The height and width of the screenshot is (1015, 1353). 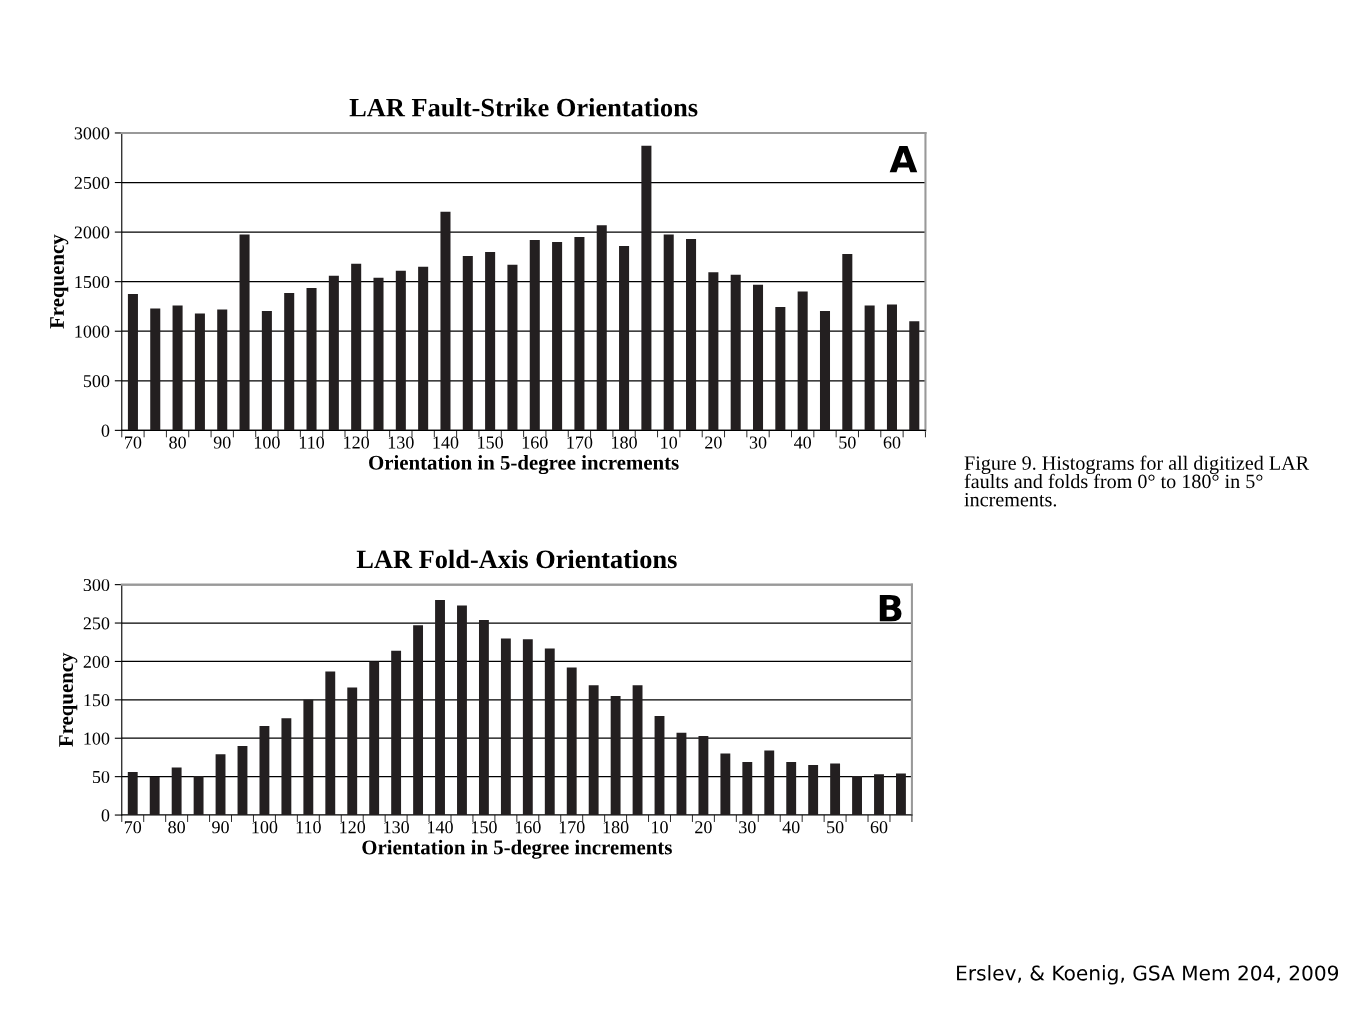 What do you see at coordinates (96, 661) in the screenshot?
I see `y-tick-label: 200` at bounding box center [96, 661].